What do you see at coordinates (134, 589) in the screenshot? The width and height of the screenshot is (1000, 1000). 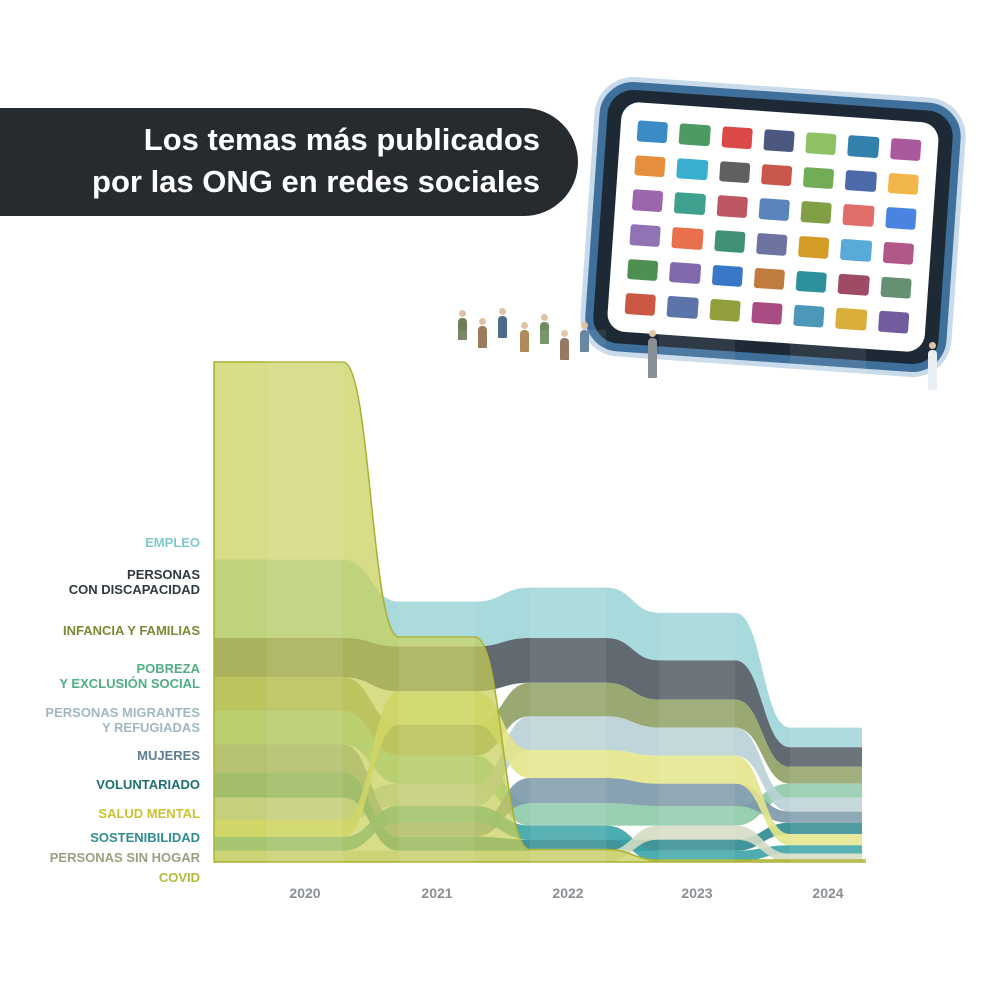 I see `legend-label-line: CON DISCAPACIDAD` at bounding box center [134, 589].